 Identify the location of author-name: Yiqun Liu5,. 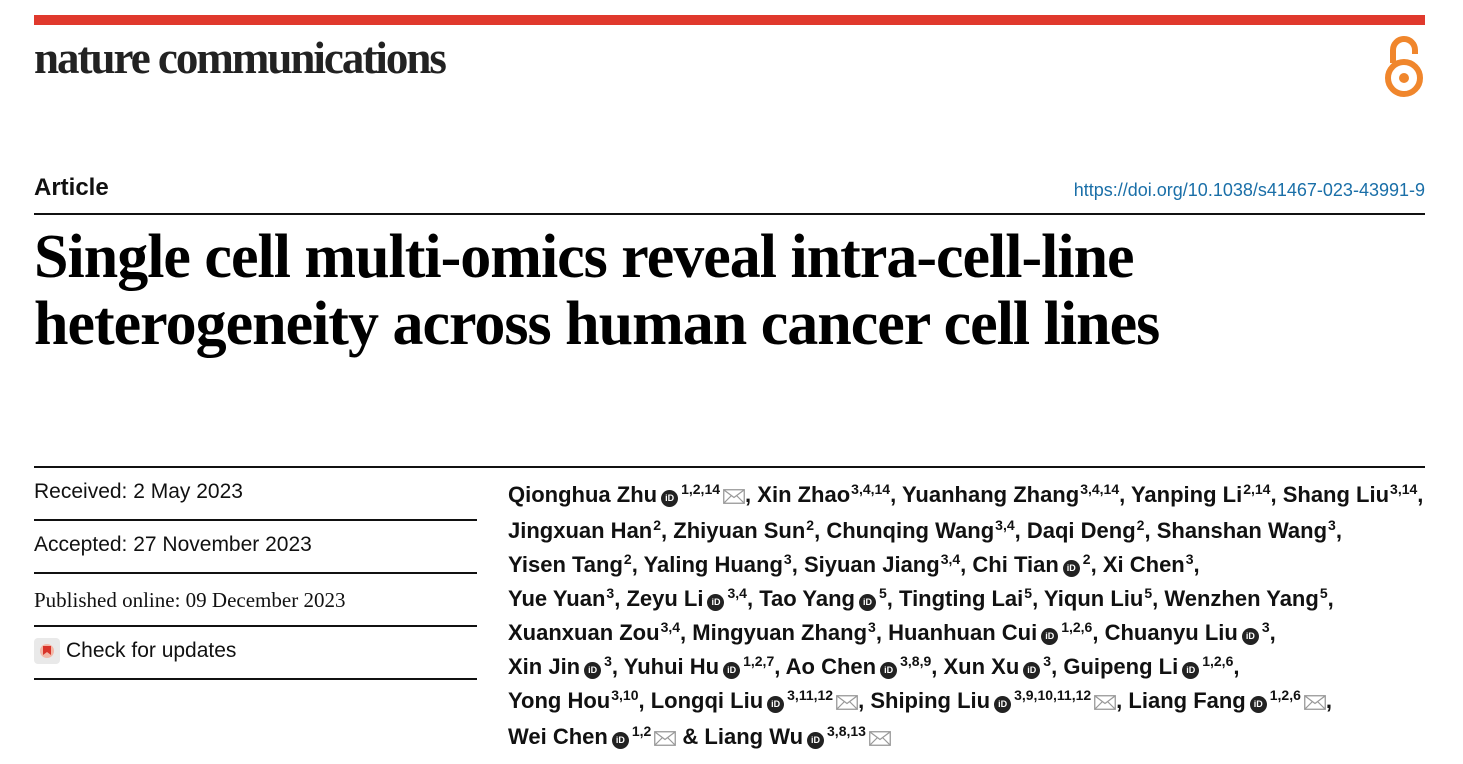
(1101, 598).